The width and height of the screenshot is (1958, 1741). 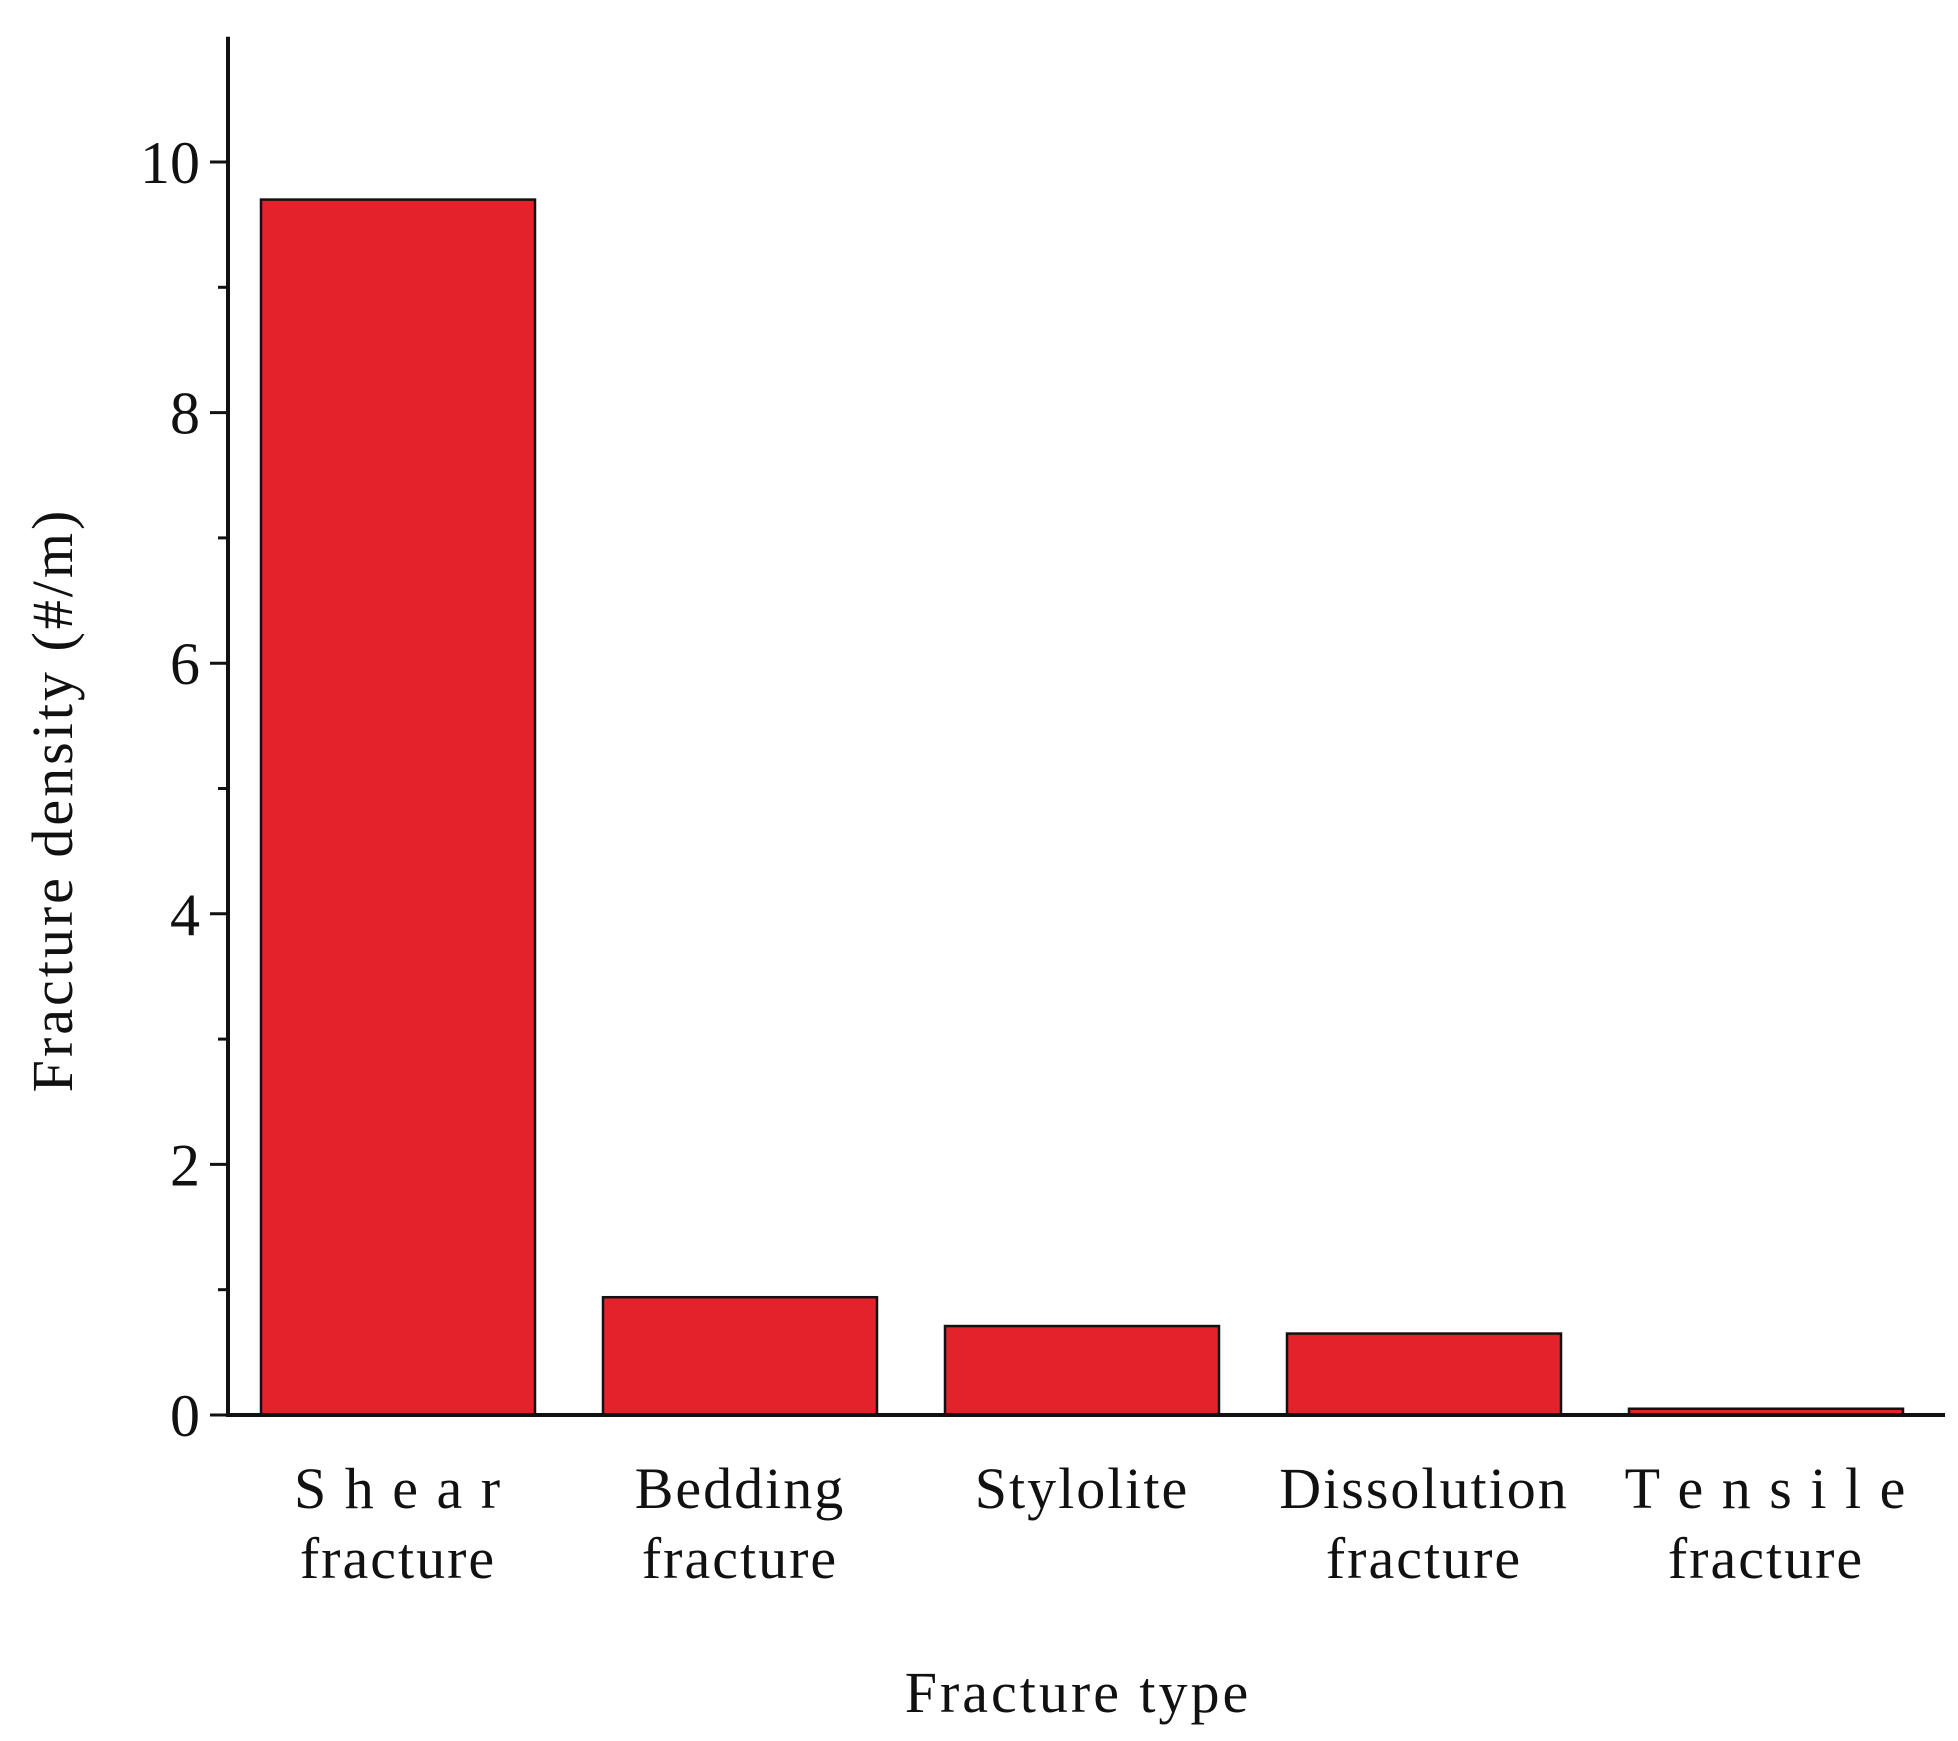 What do you see at coordinates (1766, 1488) in the screenshot?
I see `x-category-label: T e n s i l e` at bounding box center [1766, 1488].